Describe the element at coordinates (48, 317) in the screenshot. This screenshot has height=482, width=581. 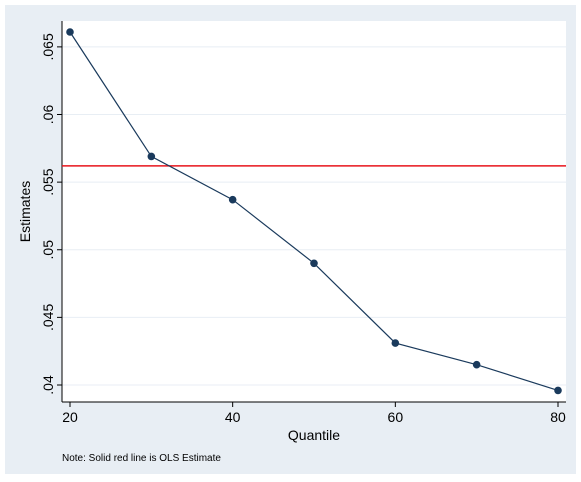
I see `y-tick-label: .045` at that location.